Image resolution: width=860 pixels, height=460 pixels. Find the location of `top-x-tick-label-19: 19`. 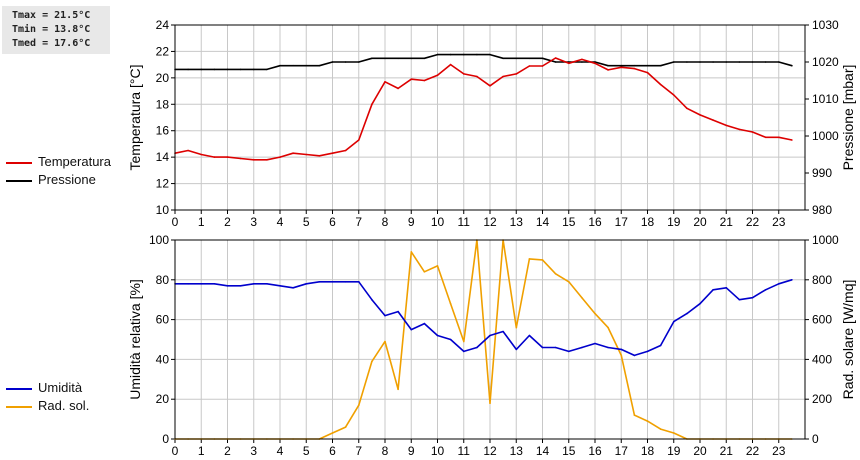

top-x-tick-label-19: 19 is located at coordinates (674, 222).